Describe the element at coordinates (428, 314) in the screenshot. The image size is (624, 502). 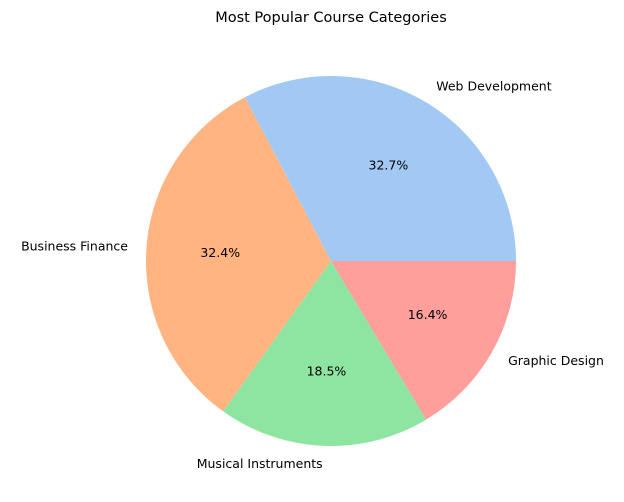
I see `slice-percent-graphic-design: 16.4%` at that location.